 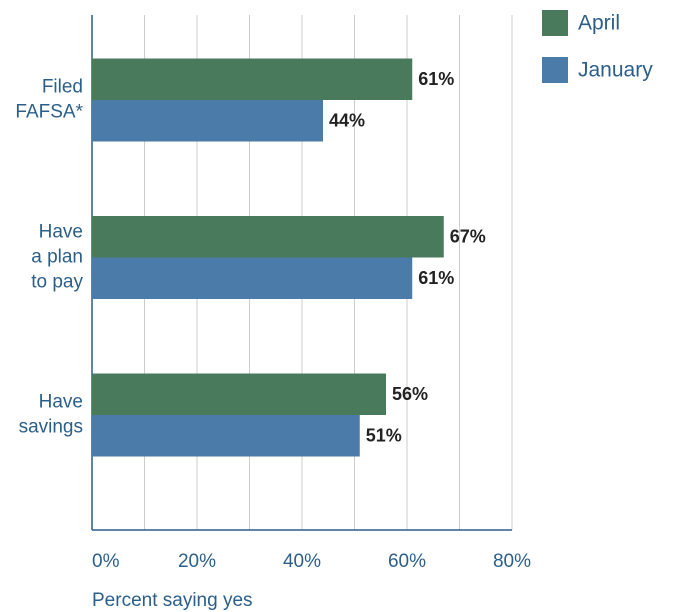 I want to click on y-tick-label: a plan, so click(x=57, y=257).